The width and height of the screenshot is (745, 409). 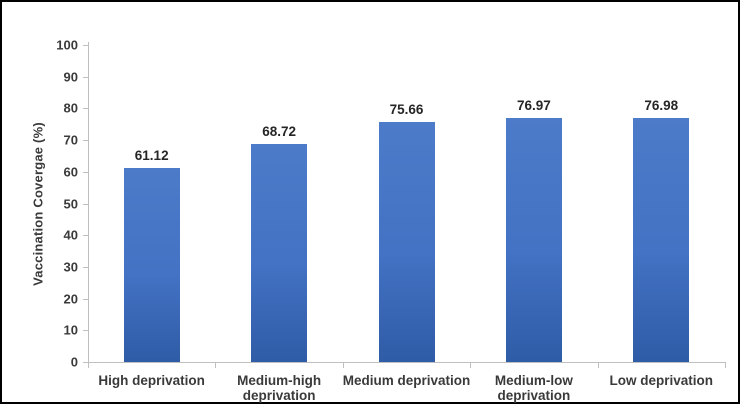 What do you see at coordinates (70, 267) in the screenshot?
I see `y-tick-label: 30` at bounding box center [70, 267].